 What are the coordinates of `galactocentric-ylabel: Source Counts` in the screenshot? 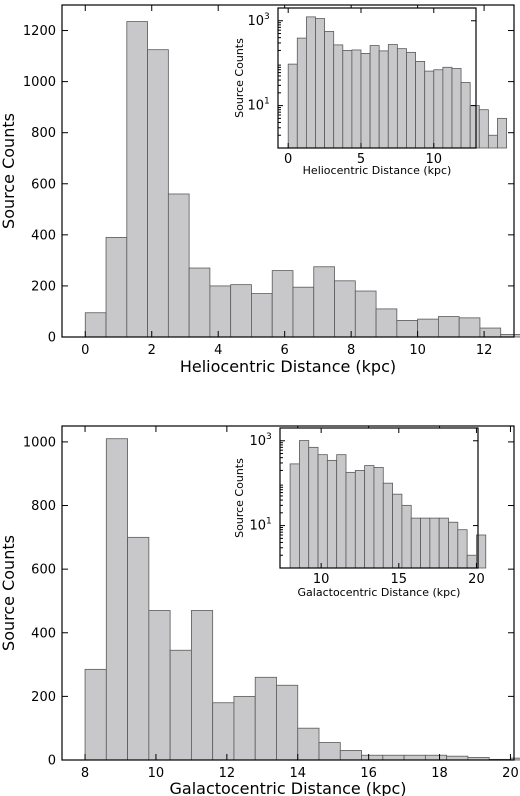 It's located at (9, 593).